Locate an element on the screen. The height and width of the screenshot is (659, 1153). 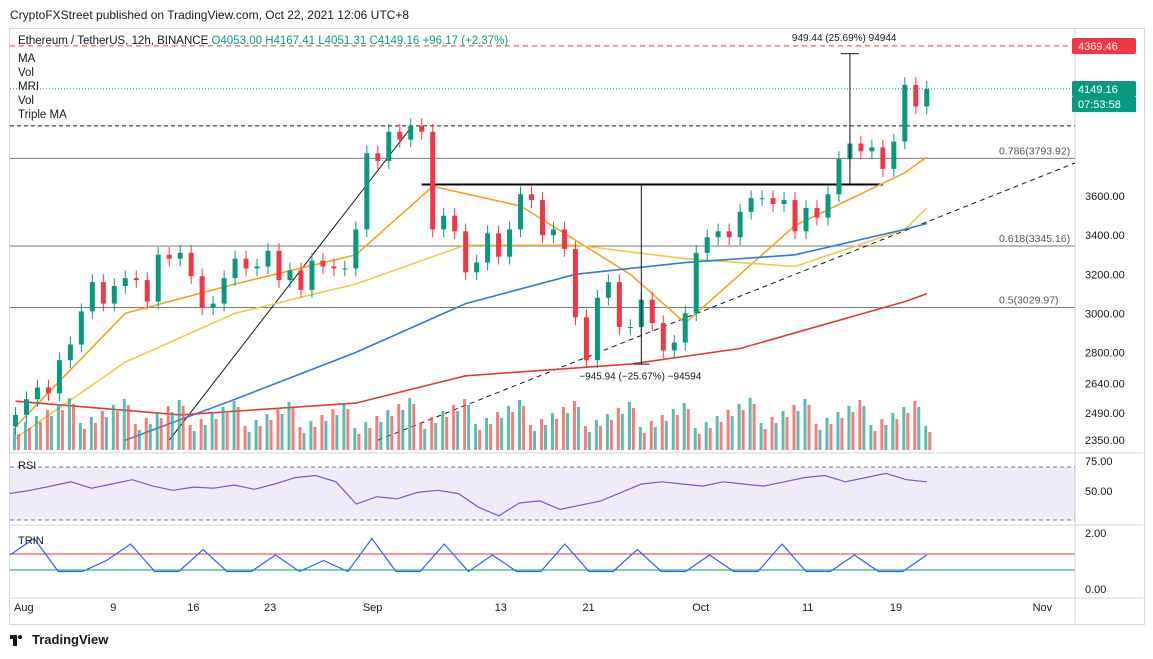
time-tick-label: 11 is located at coordinates (807, 608).